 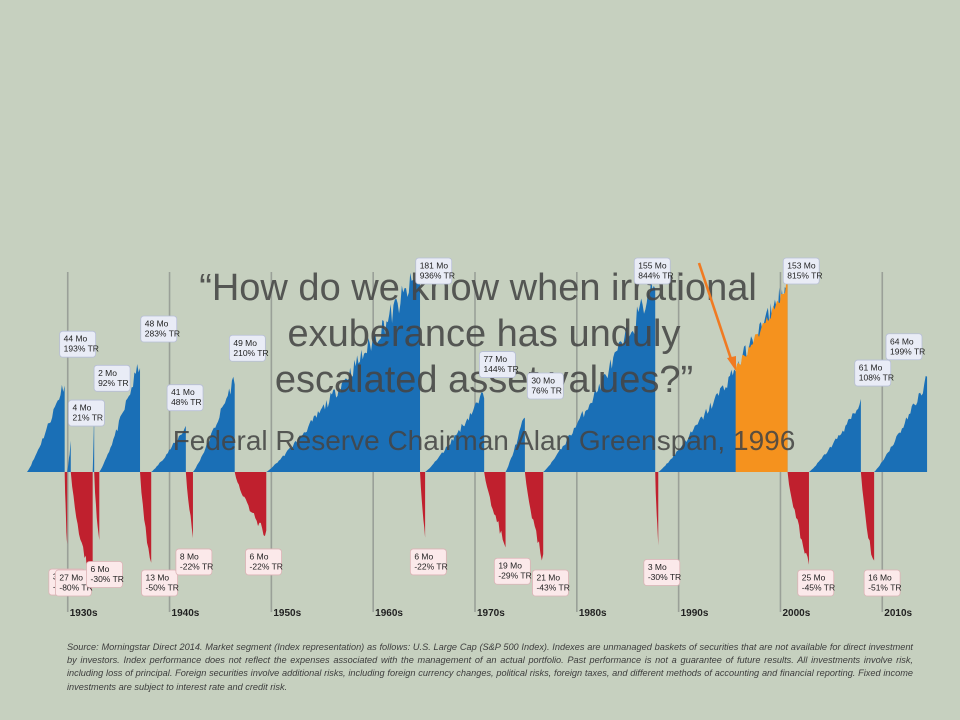 What do you see at coordinates (71, 578) in the screenshot?
I see `callout-months: 27 Mo` at bounding box center [71, 578].